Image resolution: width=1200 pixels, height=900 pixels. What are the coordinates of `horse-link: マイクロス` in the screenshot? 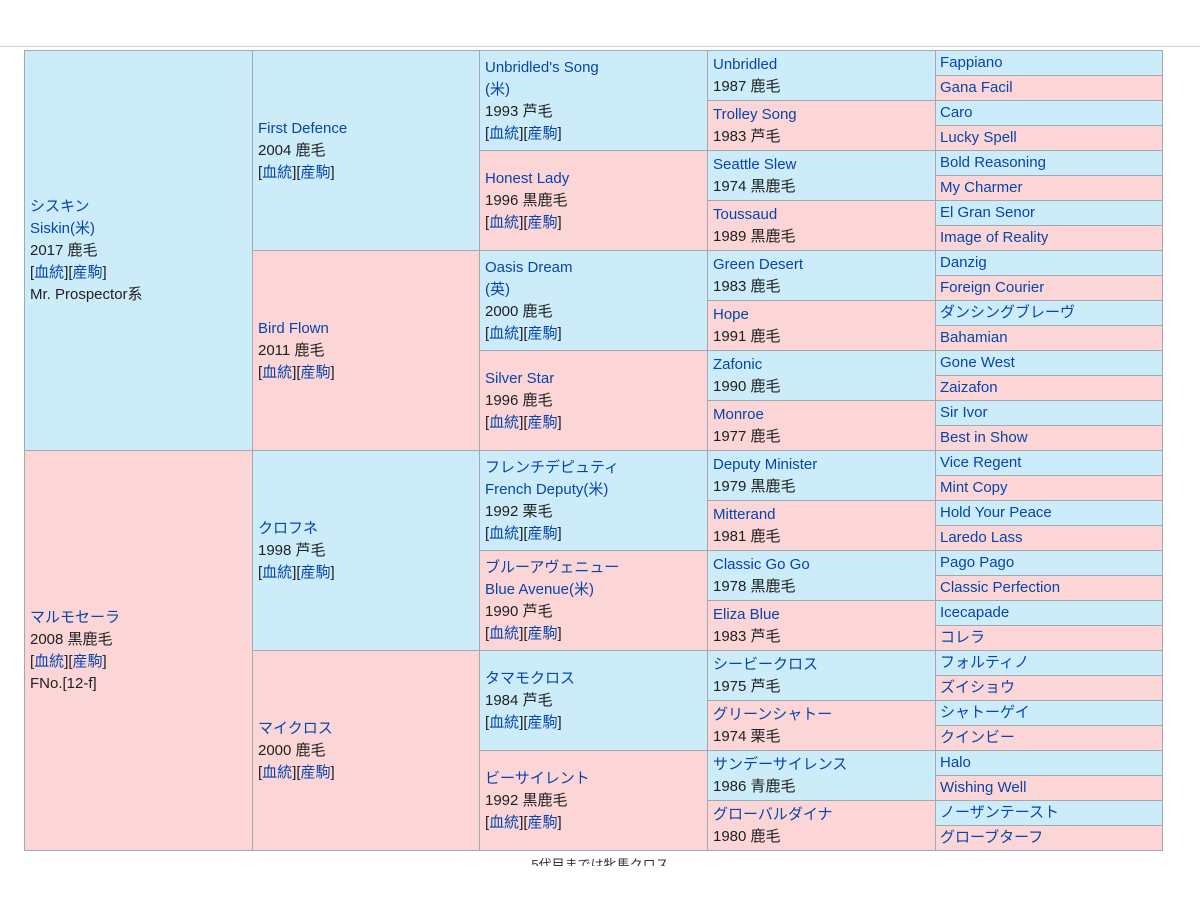 It's located at (295, 728).